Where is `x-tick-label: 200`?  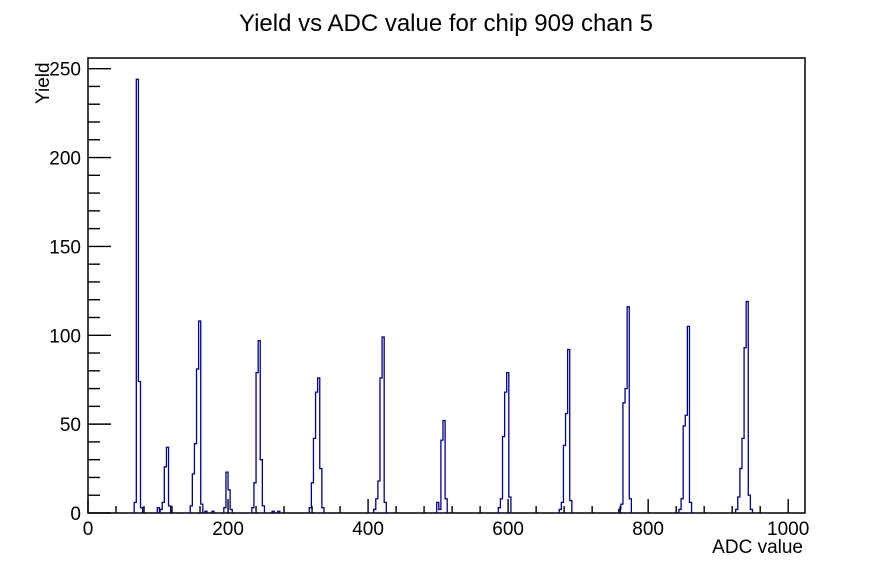 x-tick-label: 200 is located at coordinates (228, 529).